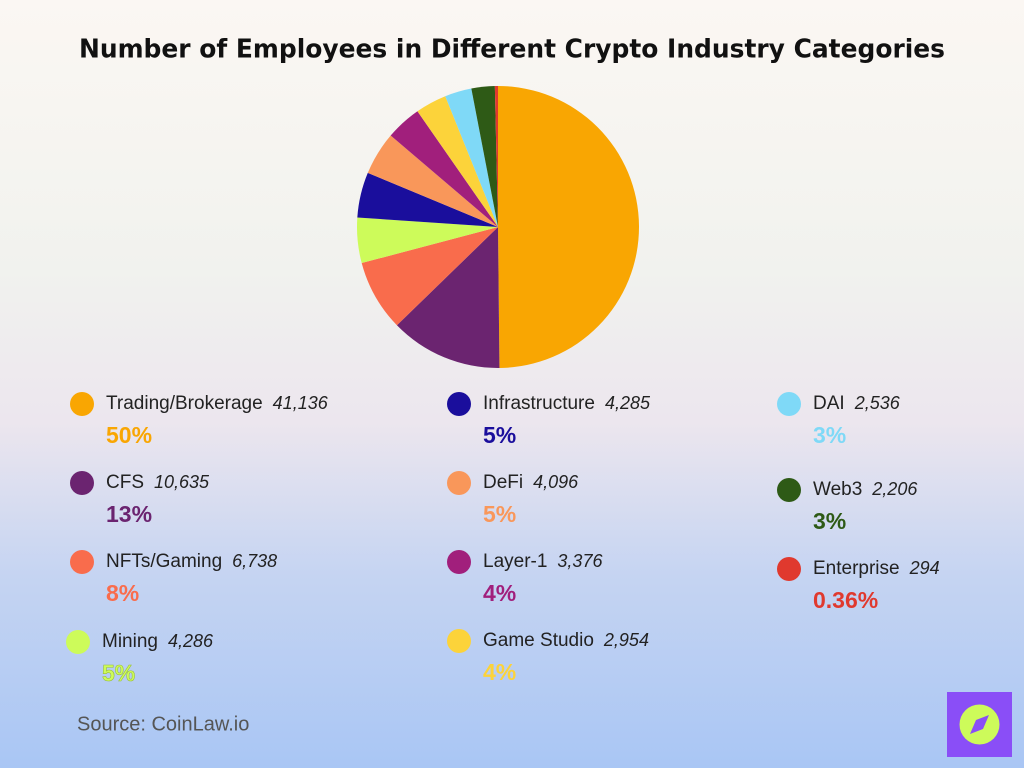 Image resolution: width=1024 pixels, height=768 pixels. What do you see at coordinates (538, 640) in the screenshot?
I see `legend-label: Game Studio` at bounding box center [538, 640].